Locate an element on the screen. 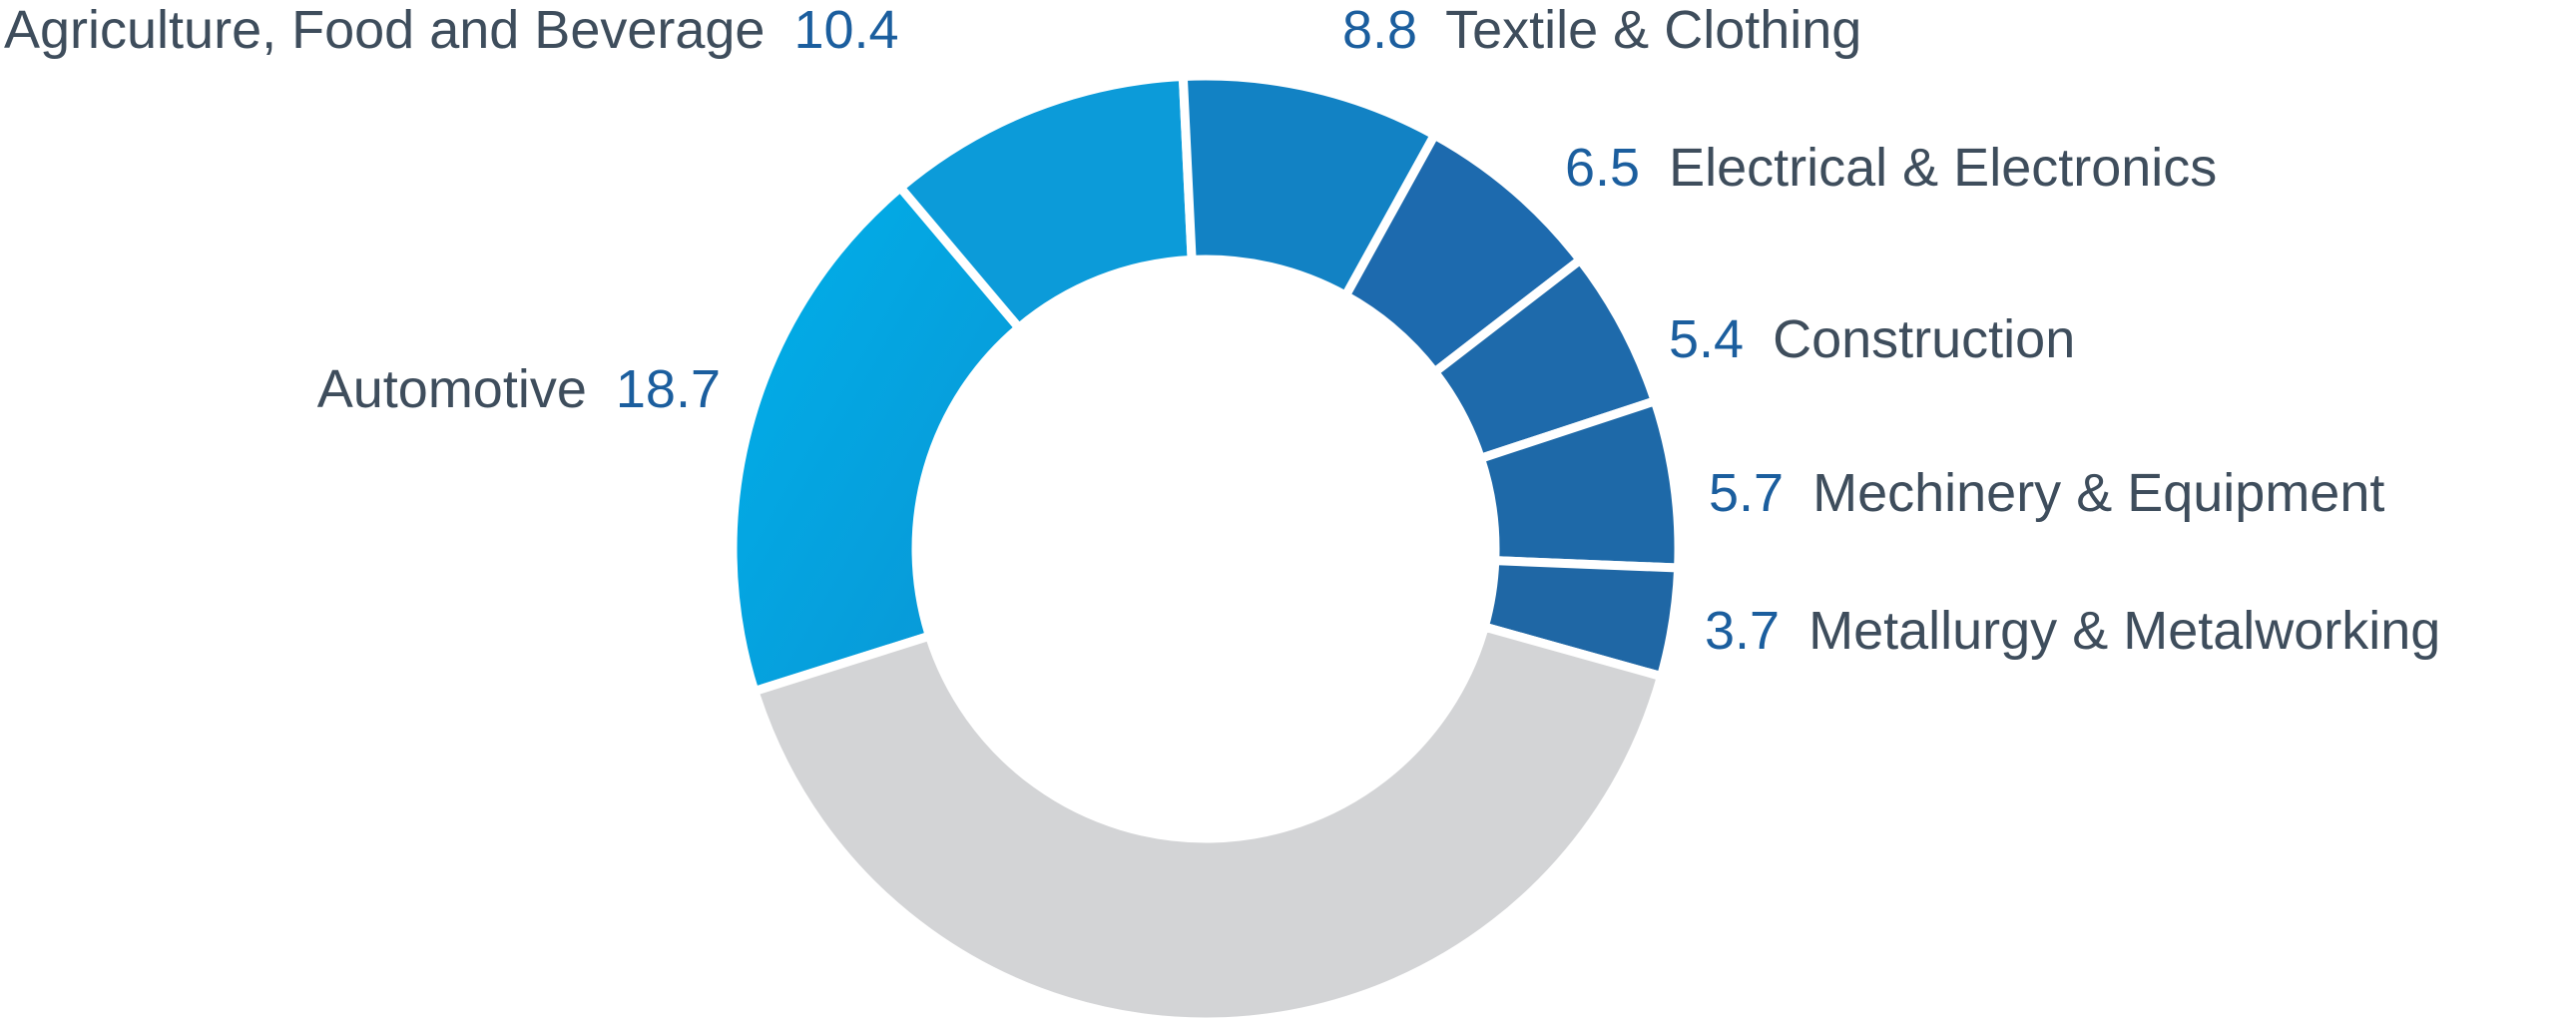  label-machinery-name: Mechinery & Equipment is located at coordinates (2098, 493).